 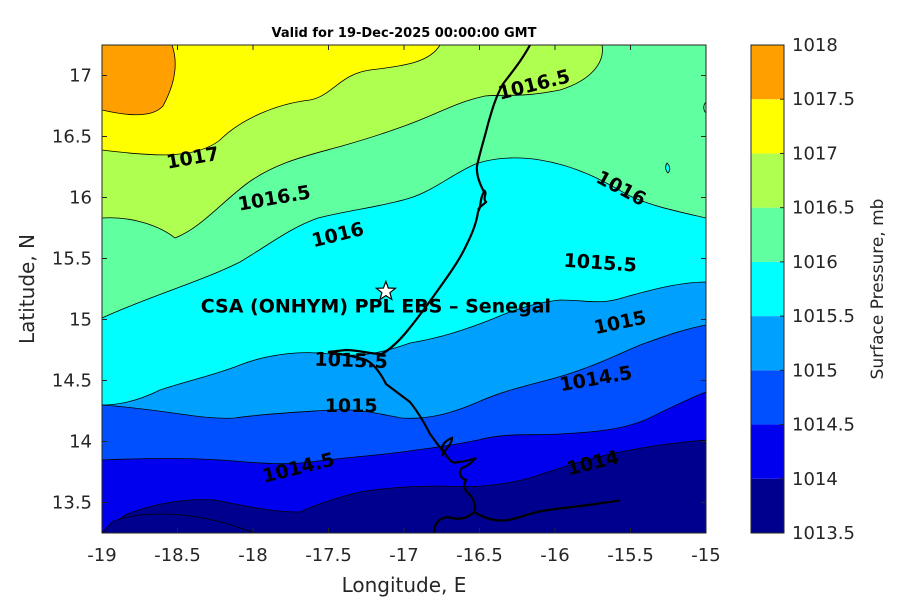 I want to click on colorbar-tick-label: 1016.5, so click(x=823, y=208).